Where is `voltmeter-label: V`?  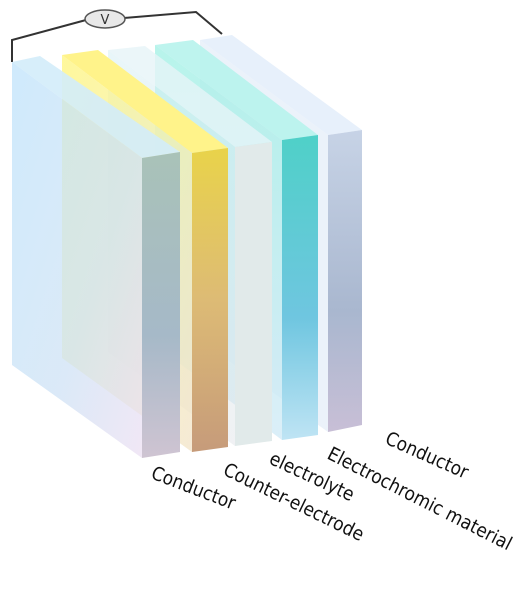
voltmeter-label: V is located at coordinates (105, 20).